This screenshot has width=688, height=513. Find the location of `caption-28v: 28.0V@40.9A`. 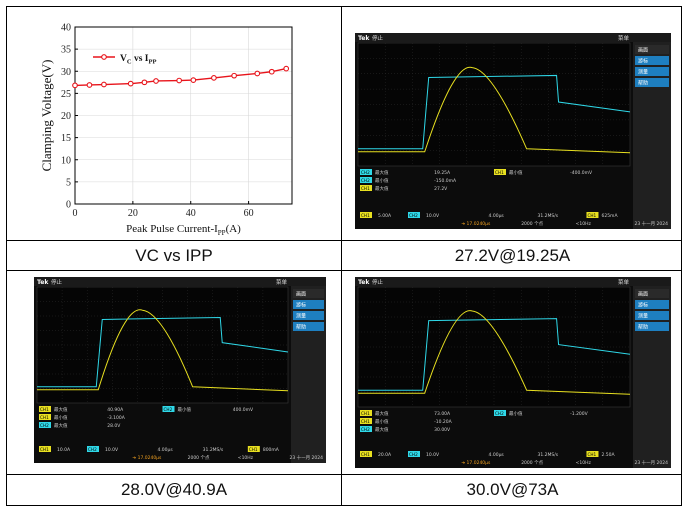

caption-28v: 28.0V@40.9A is located at coordinates (174, 489).